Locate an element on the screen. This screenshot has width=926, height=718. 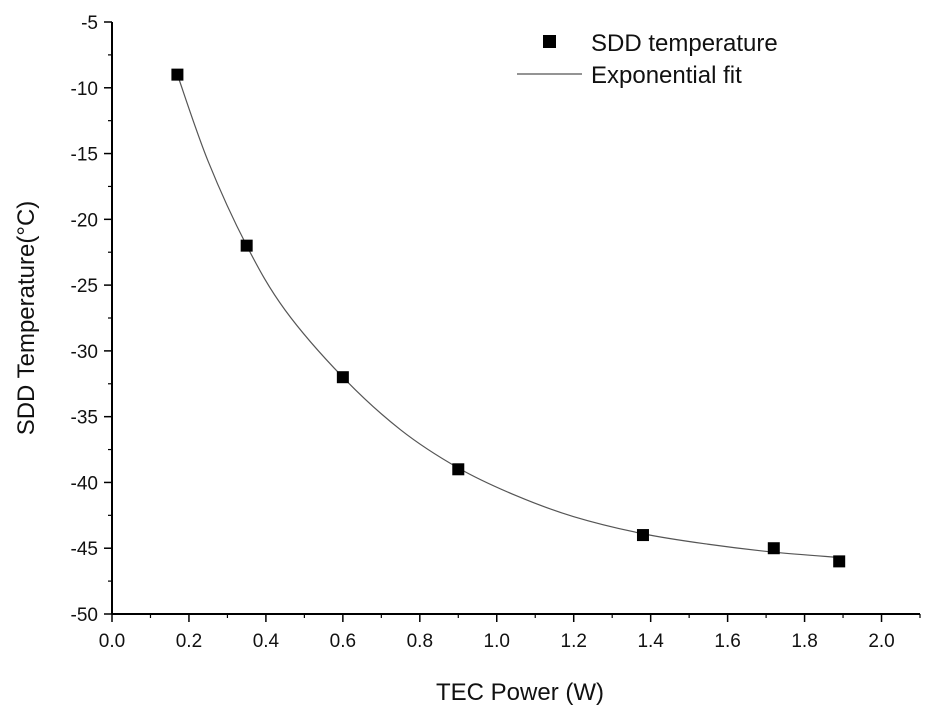
y-tick-label: -35 is located at coordinates (84, 418).